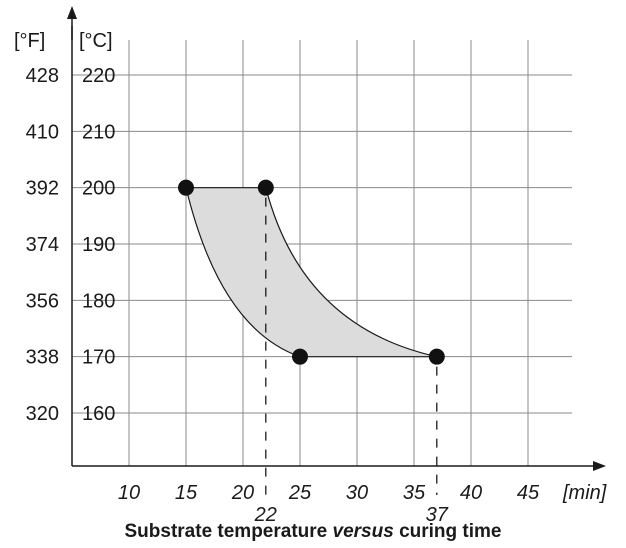 This screenshot has width=626, height=548. Describe the element at coordinates (96, 41) in the screenshot. I see `y-axis-label-celsius: [°C]` at that location.